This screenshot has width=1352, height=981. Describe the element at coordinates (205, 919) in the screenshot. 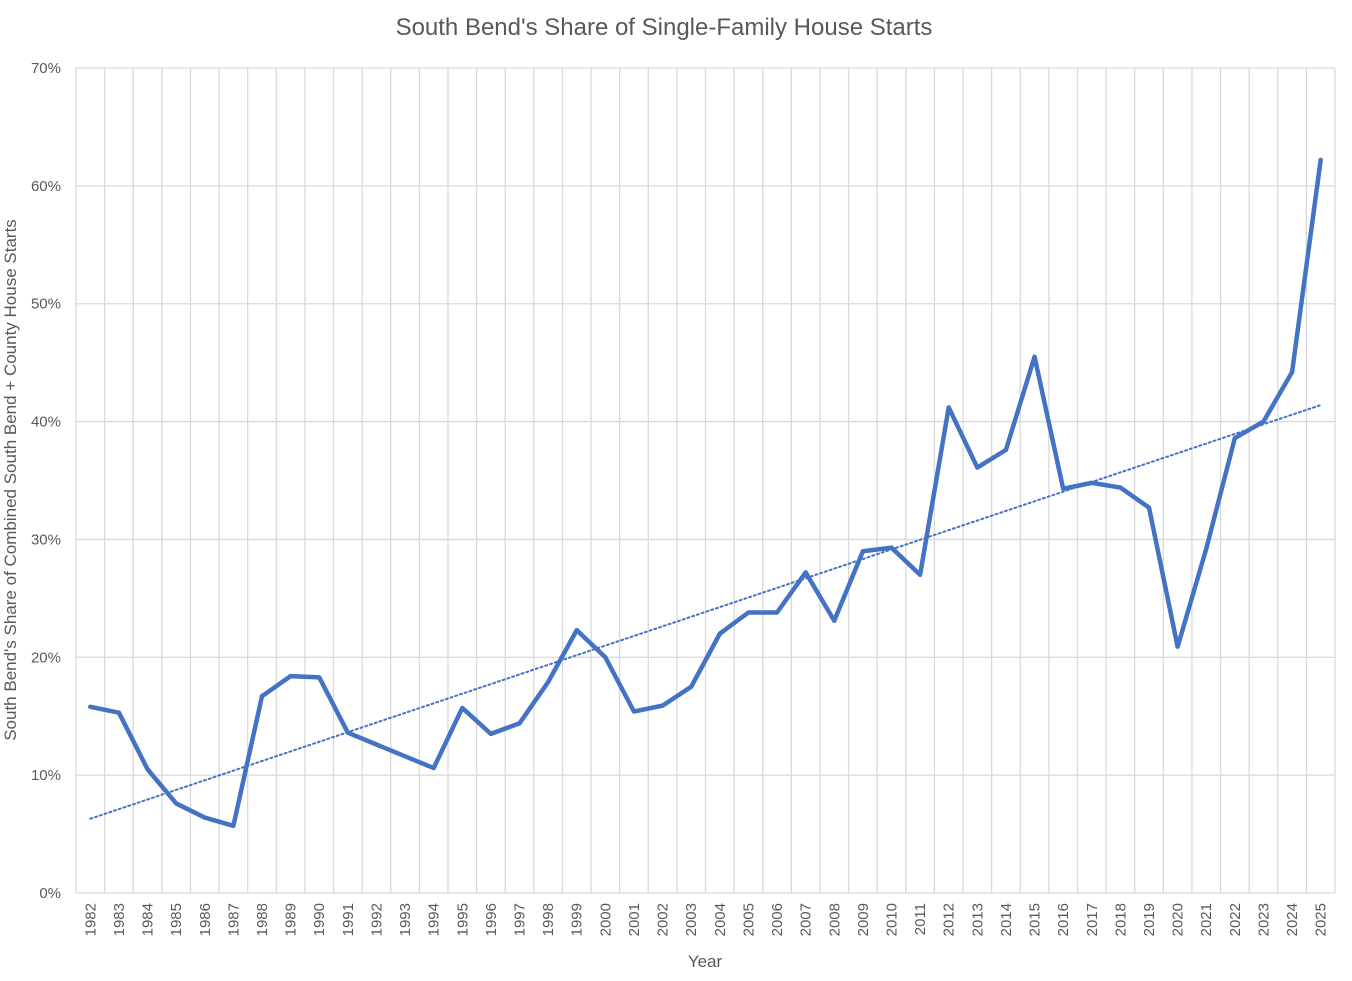

I see `x-tick-label: 1986` at that location.